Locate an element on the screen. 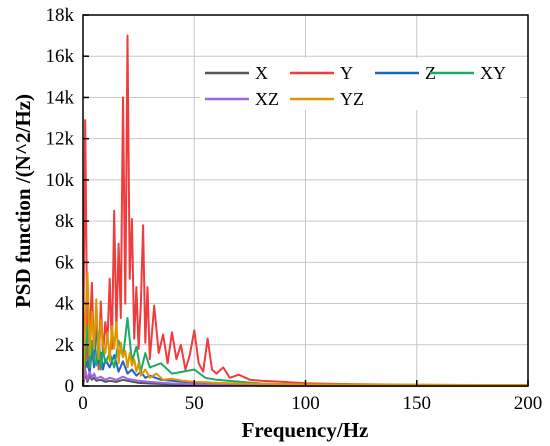 This screenshot has width=550, height=446. y-tick-label: 16k is located at coordinates (60, 56).